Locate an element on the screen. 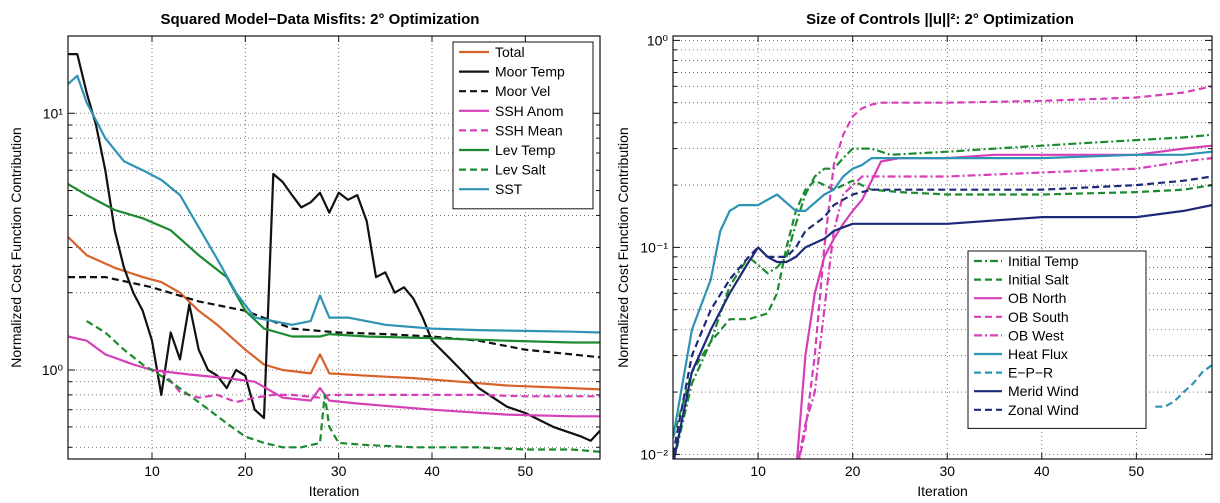 This screenshot has width=1220, height=503. legend-box is located at coordinates (523, 125).